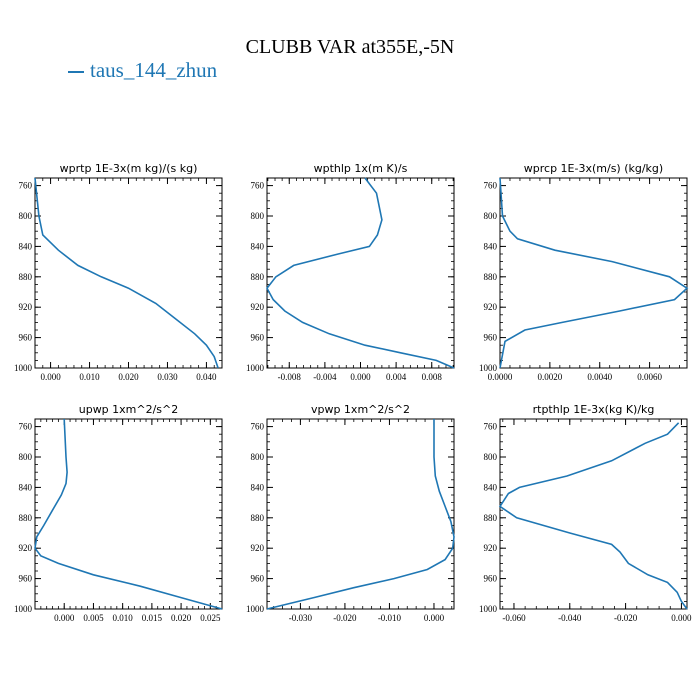 The width and height of the screenshot is (700, 700). I want to click on x-tick-label: 0.040, so click(206, 377).